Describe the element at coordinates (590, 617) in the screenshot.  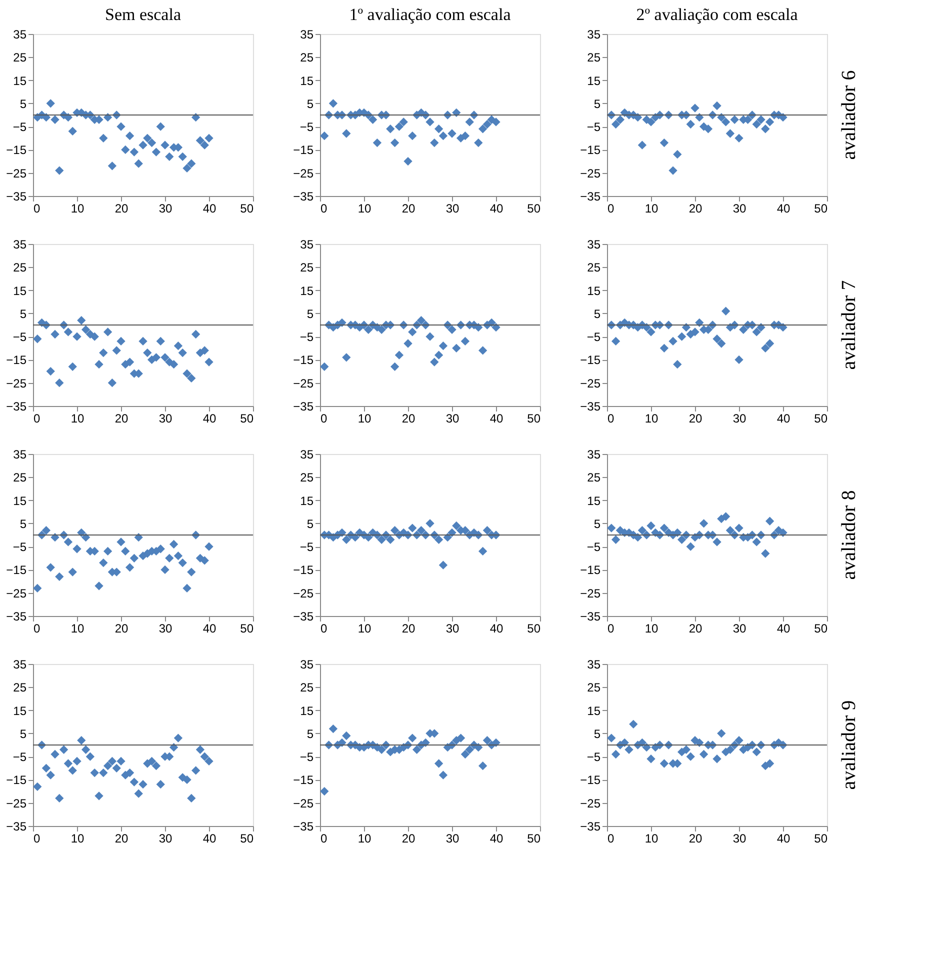
I see `y-tick-label: −35` at that location.